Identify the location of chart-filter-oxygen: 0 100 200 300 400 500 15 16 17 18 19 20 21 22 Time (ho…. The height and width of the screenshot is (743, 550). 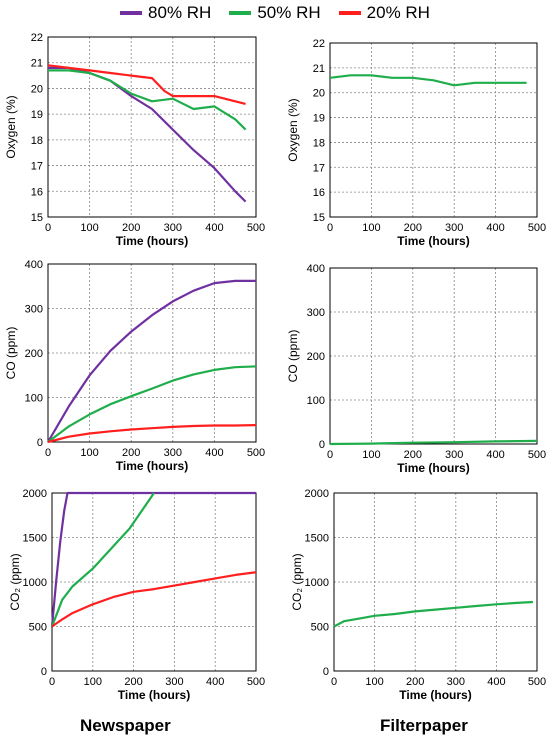
(416, 143).